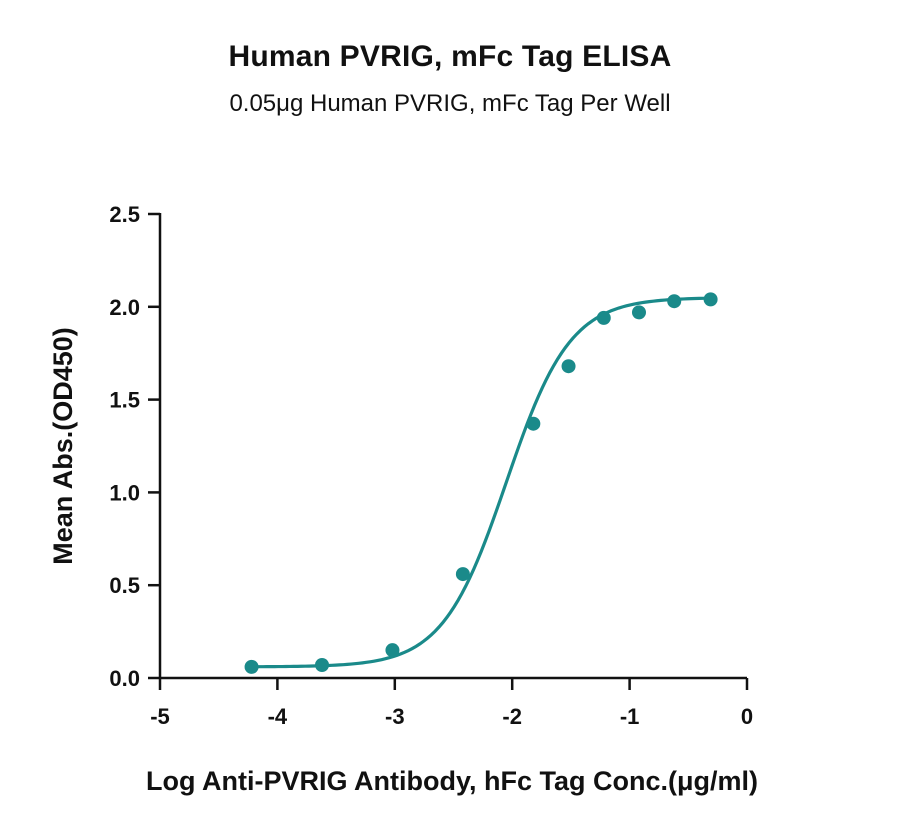 Image resolution: width=900 pixels, height=831 pixels. Describe the element at coordinates (450, 56) in the screenshot. I see `chart-title: Human PVRIG, mFc Tag ELISA` at that location.